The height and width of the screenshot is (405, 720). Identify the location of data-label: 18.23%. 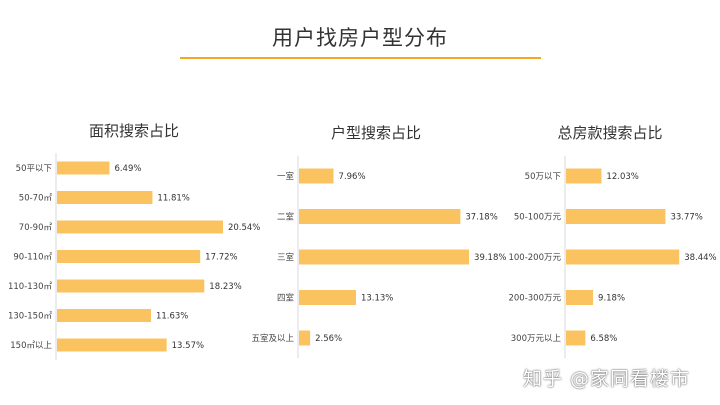
(225, 287).